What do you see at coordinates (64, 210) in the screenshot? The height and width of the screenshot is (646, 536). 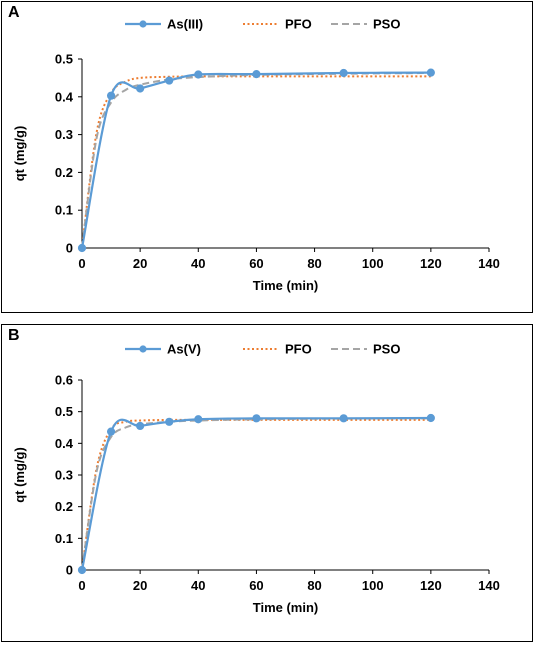 I see `chart-a-y-tick-label: 0.1` at bounding box center [64, 210].